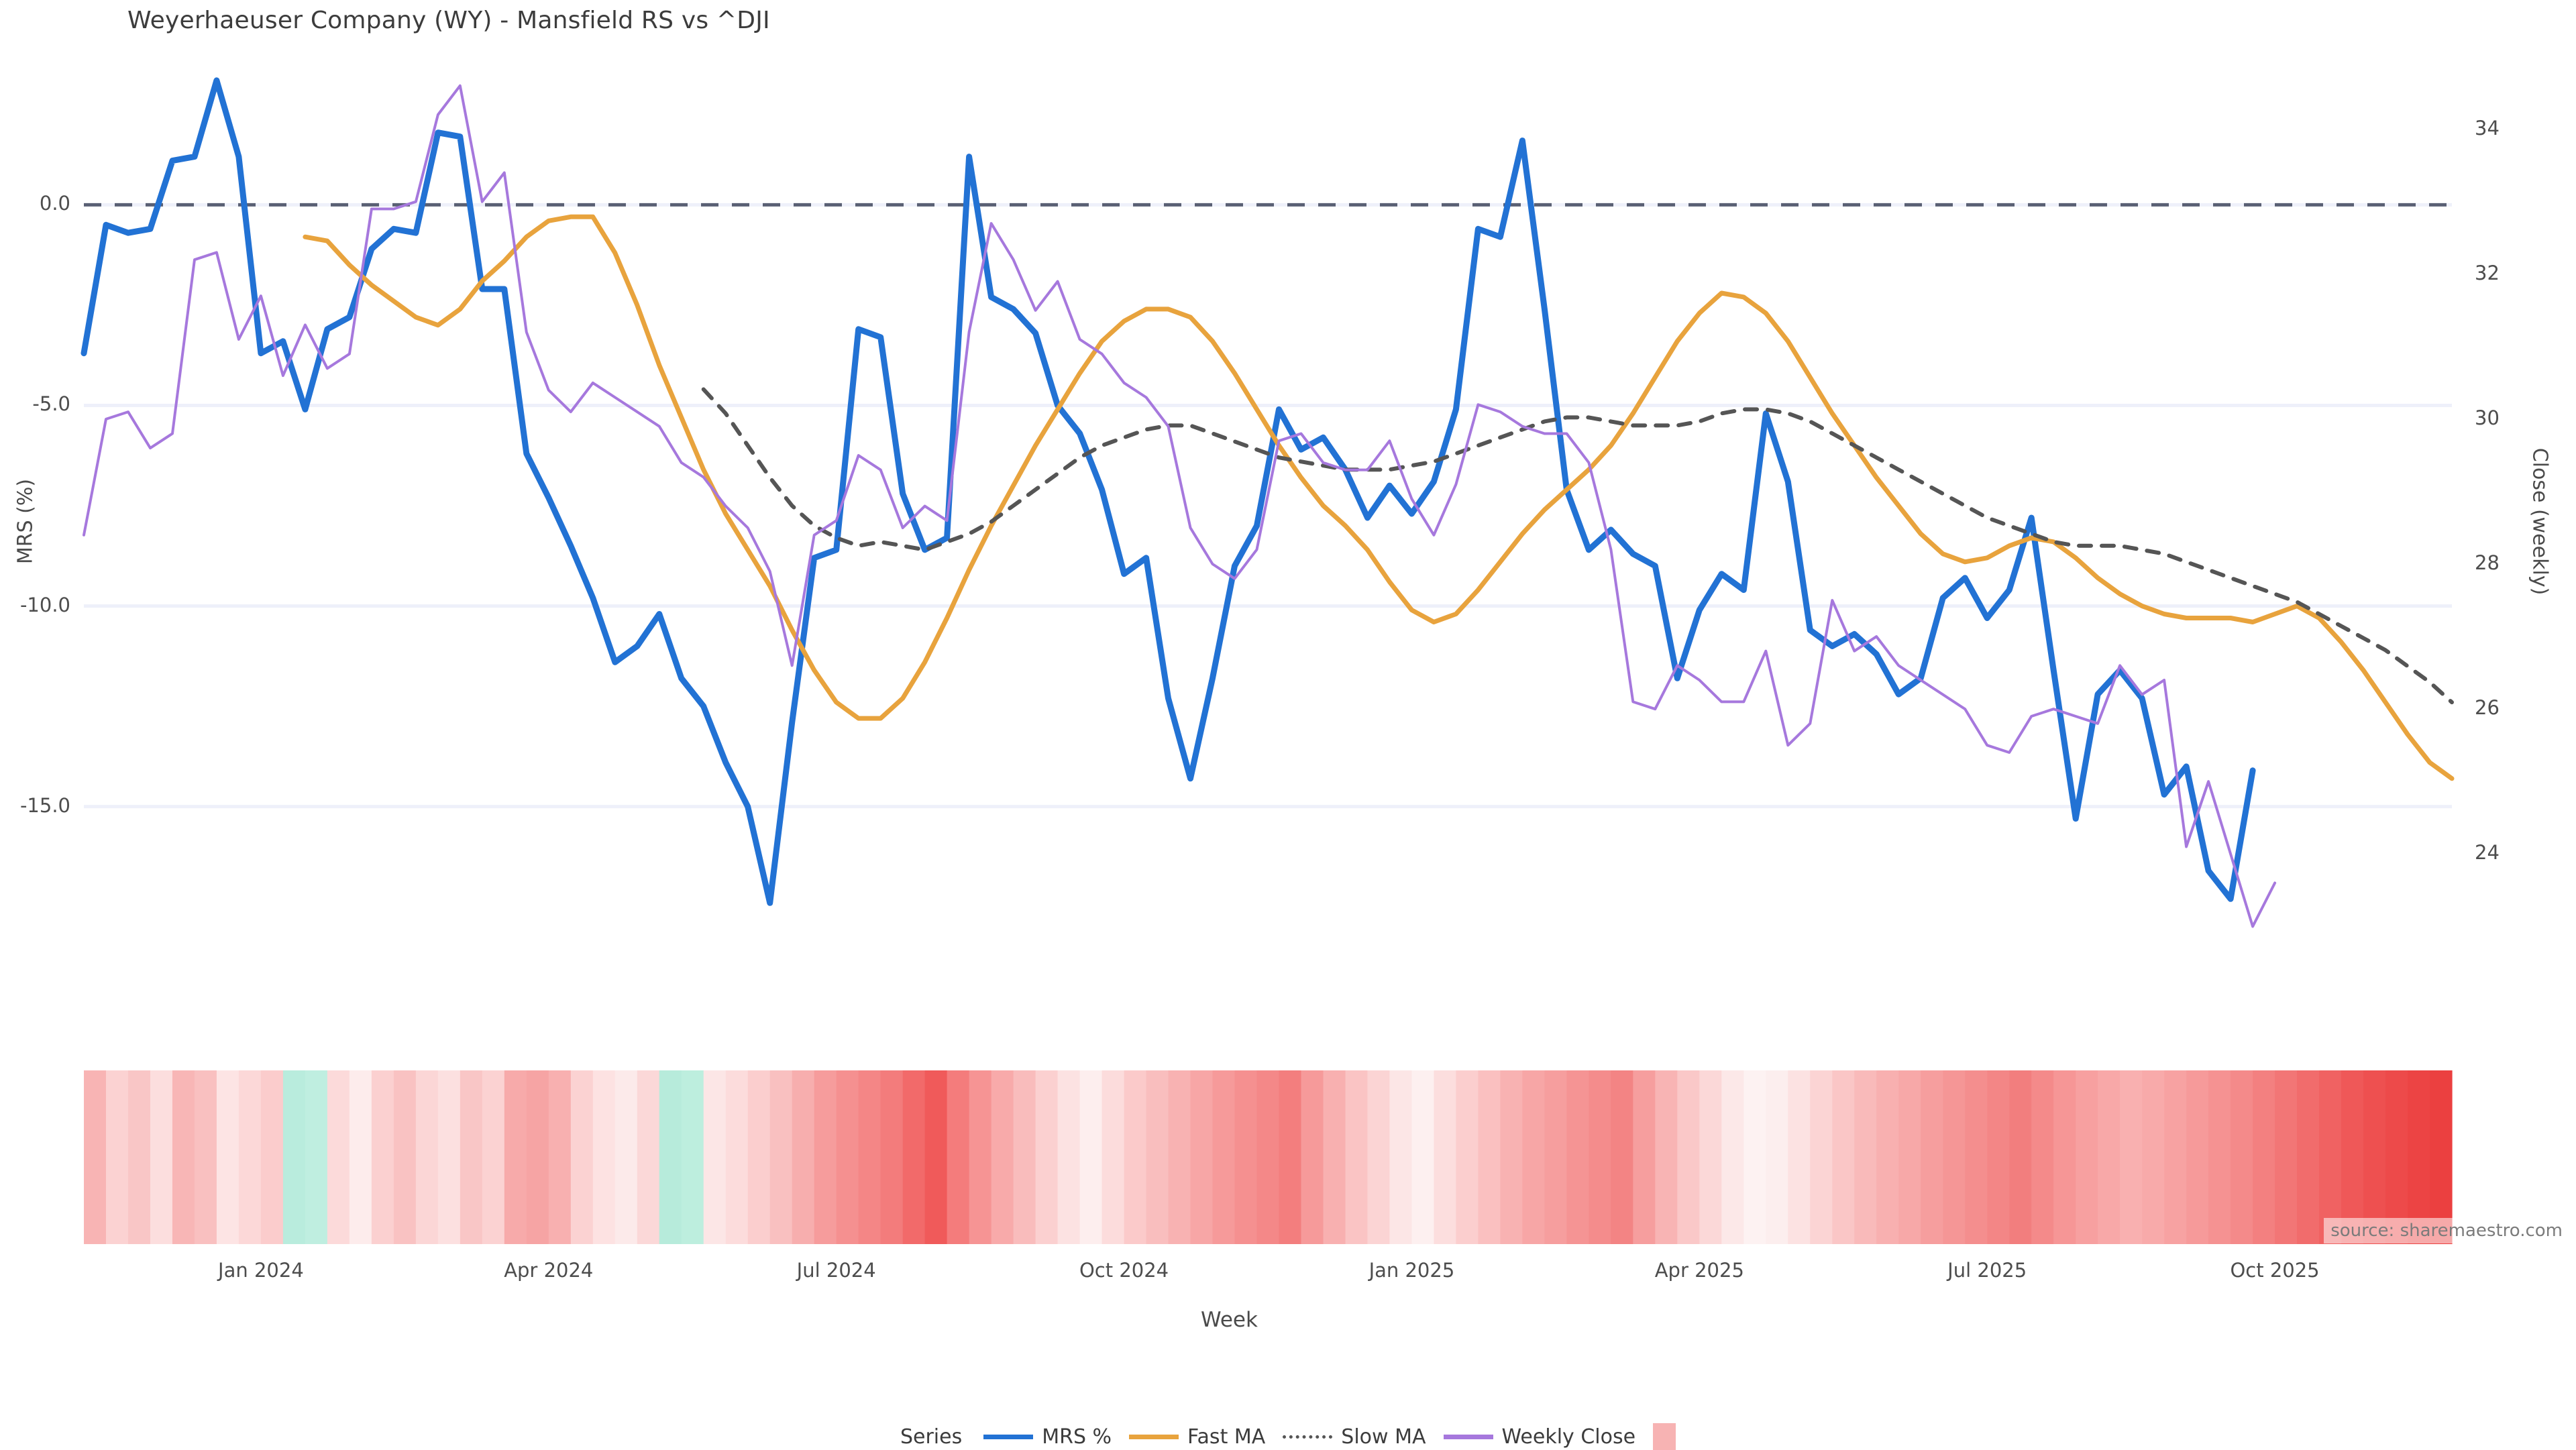  I want to click on x-tick: Apr 2024, so click(549, 1270).